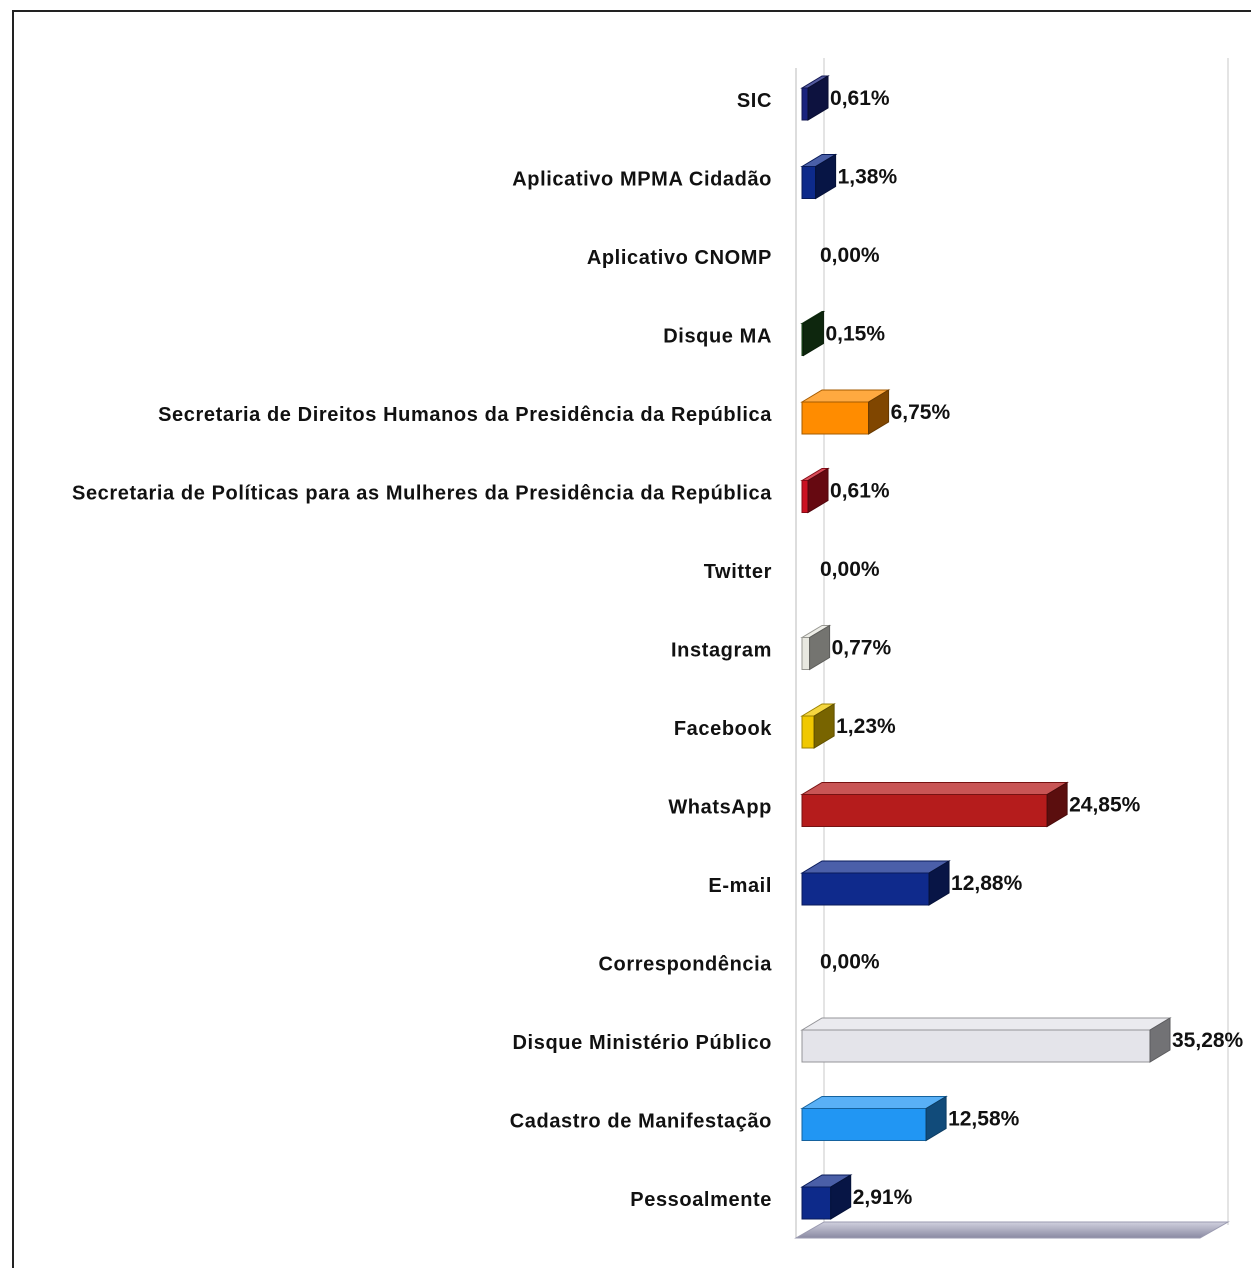 Image resolution: width=1251 pixels, height=1268 pixels. Describe the element at coordinates (868, 177) in the screenshot. I see `data-label: 1,38%` at that location.